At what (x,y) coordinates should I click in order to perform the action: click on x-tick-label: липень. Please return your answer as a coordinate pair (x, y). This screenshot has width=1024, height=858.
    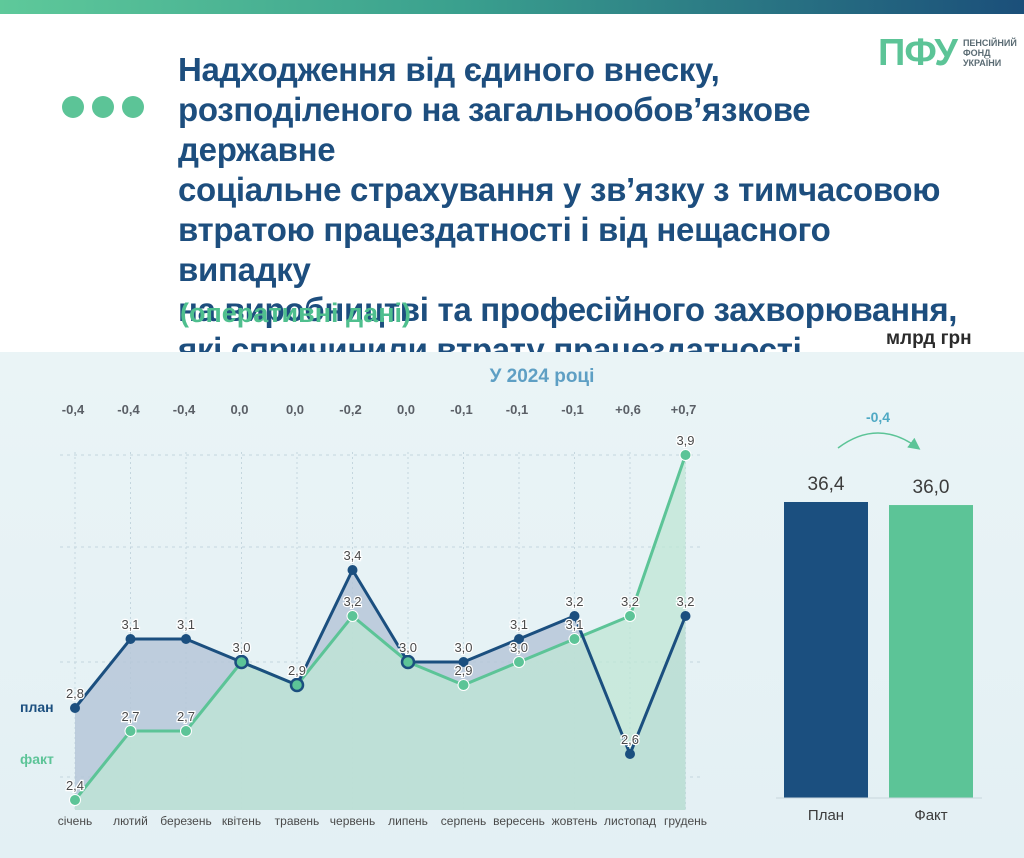
    Looking at the image, I should click on (408, 821).